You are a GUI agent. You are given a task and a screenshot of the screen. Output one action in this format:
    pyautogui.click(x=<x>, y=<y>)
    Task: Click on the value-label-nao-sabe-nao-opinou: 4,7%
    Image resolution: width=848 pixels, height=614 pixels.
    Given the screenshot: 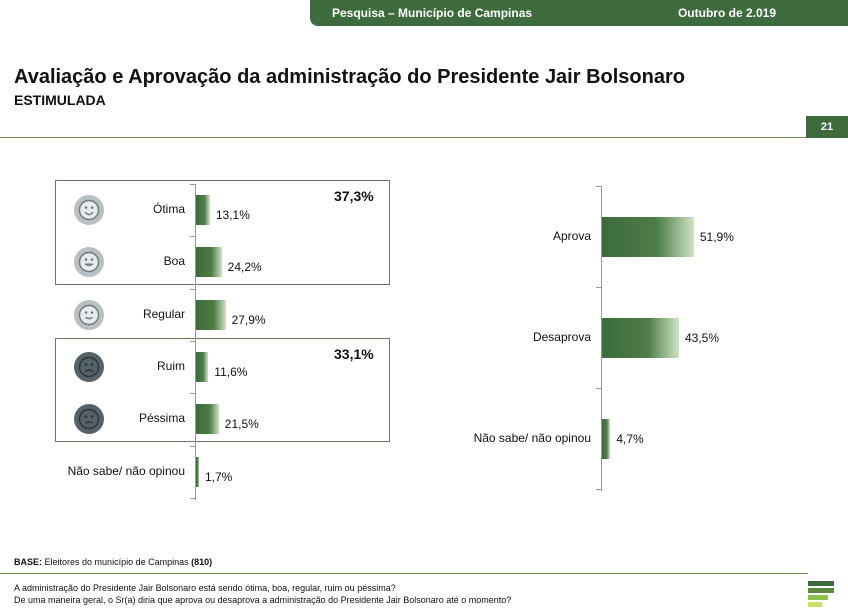 What is the action you would take?
    pyautogui.click(x=630, y=439)
    